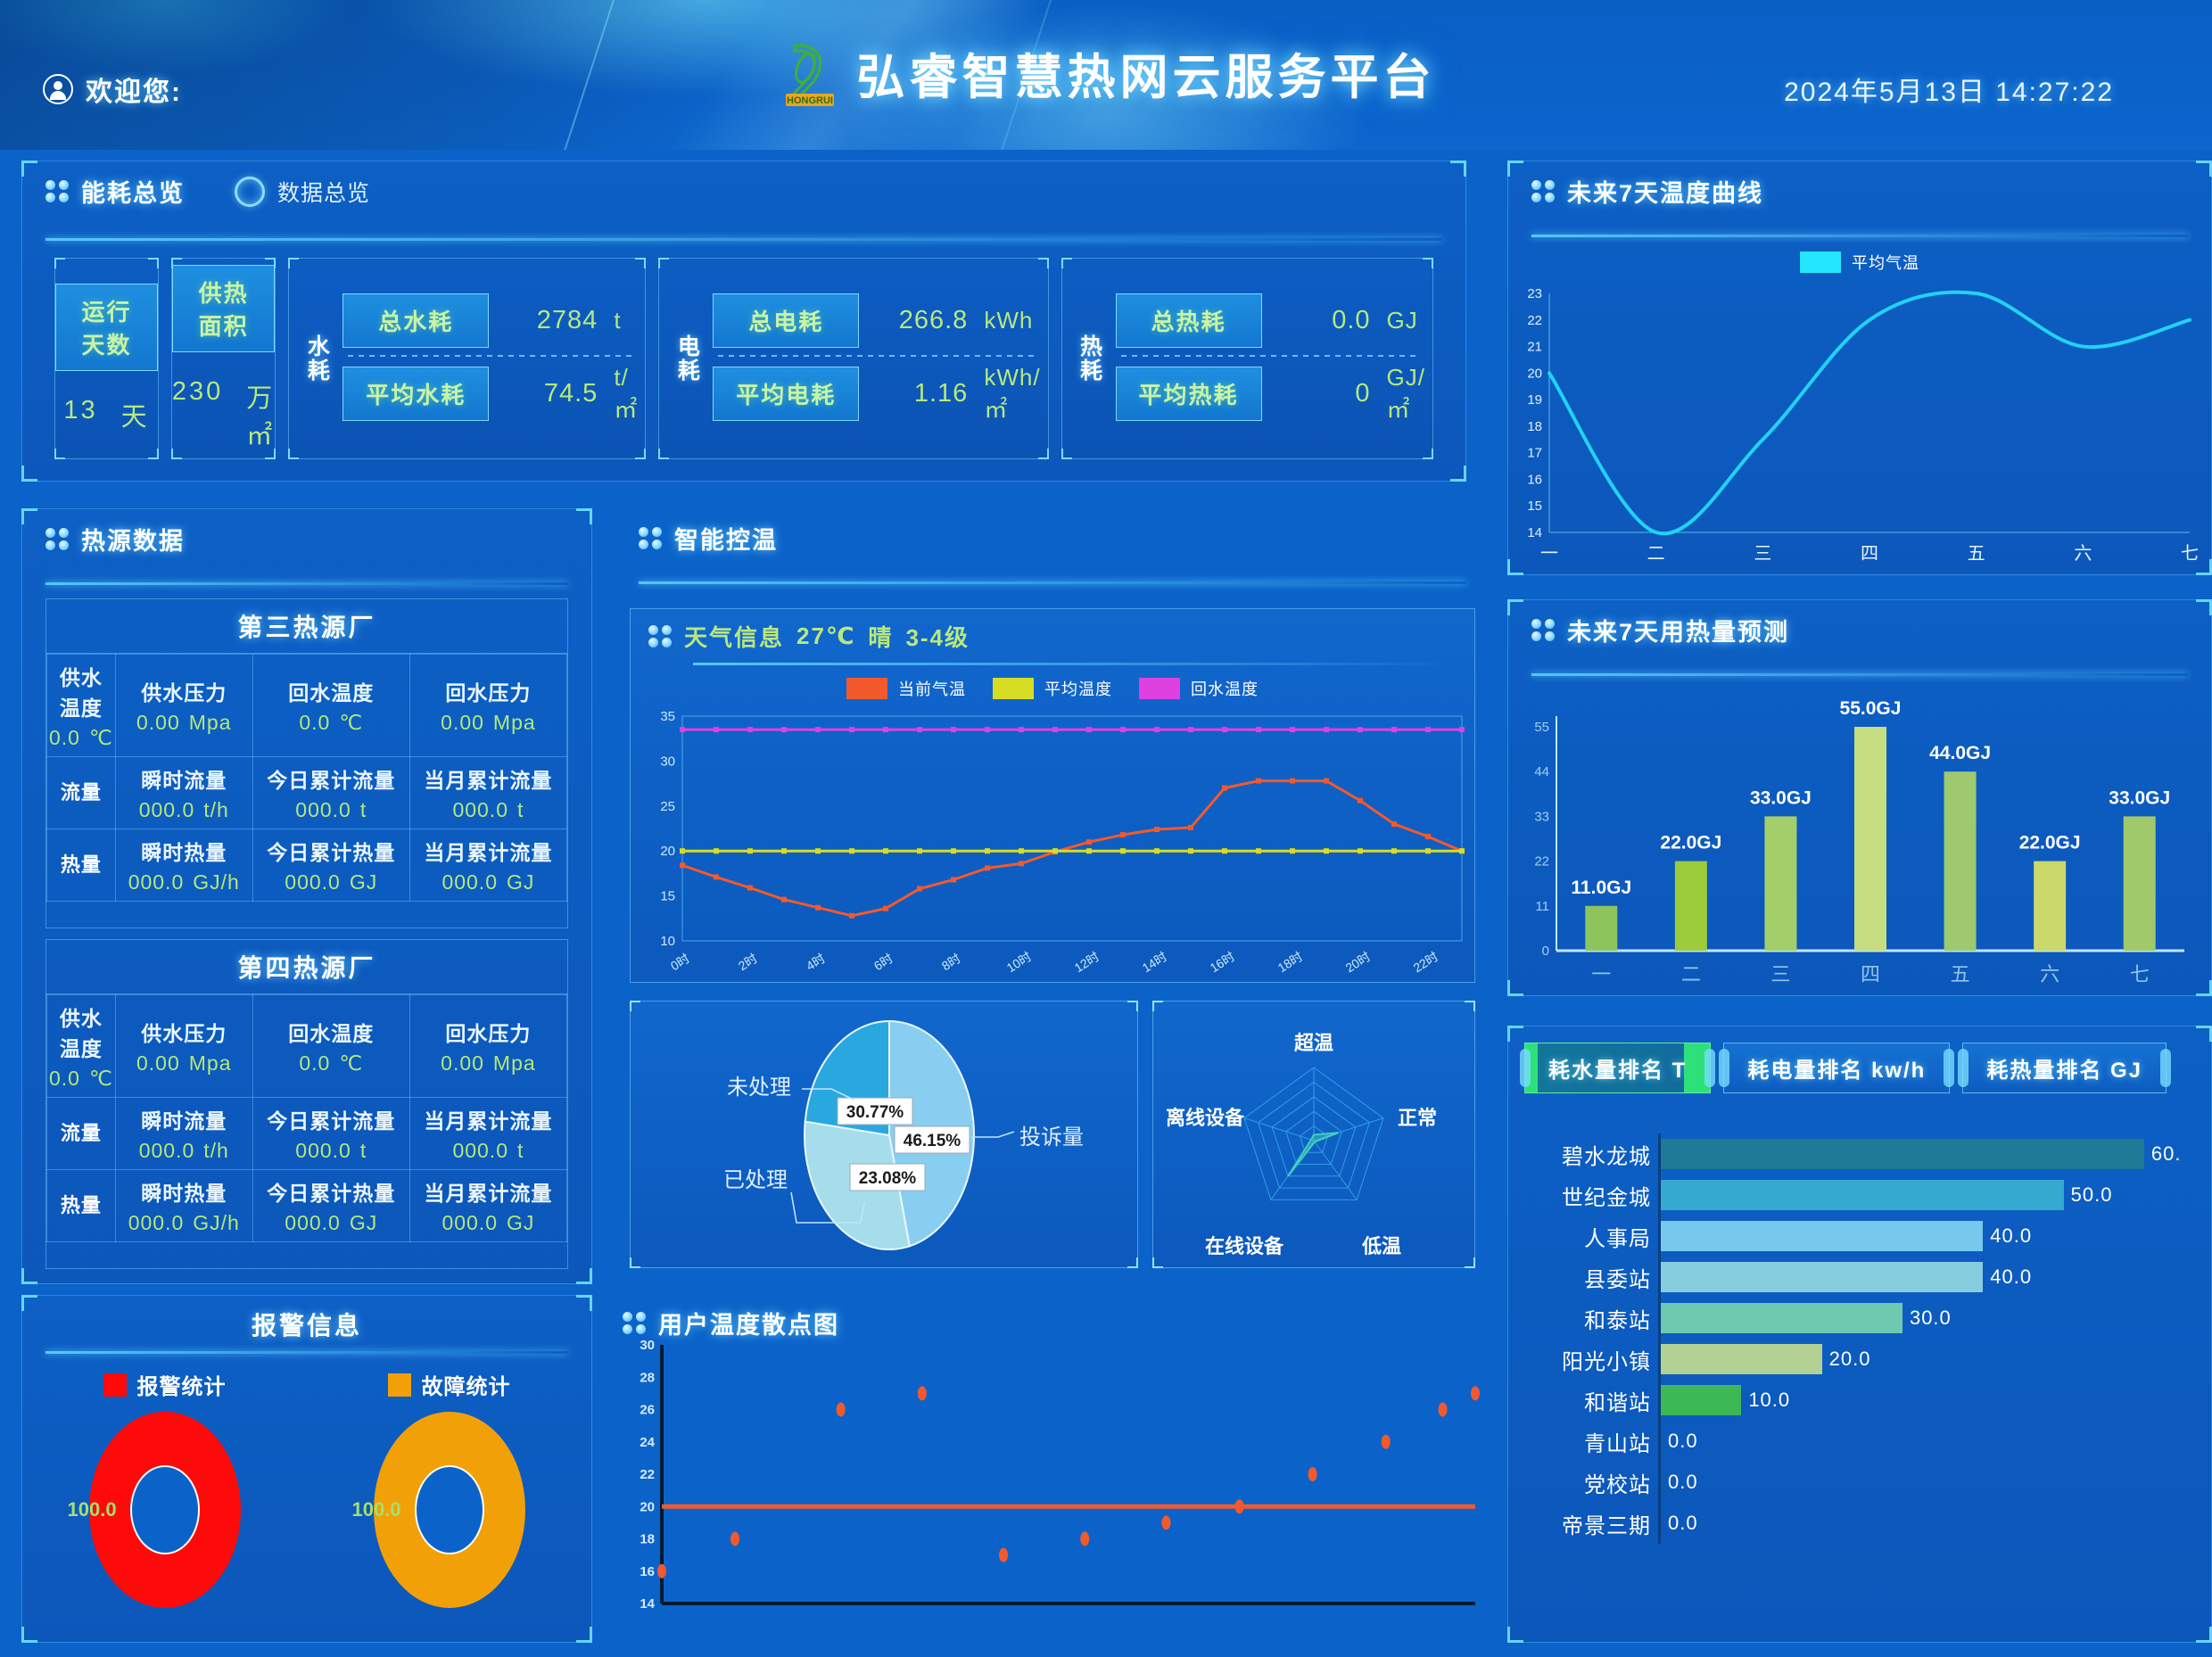  Describe the element at coordinates (1927, 1441) in the screenshot. I see `ranking-bar-wrap: 0.0` at that location.